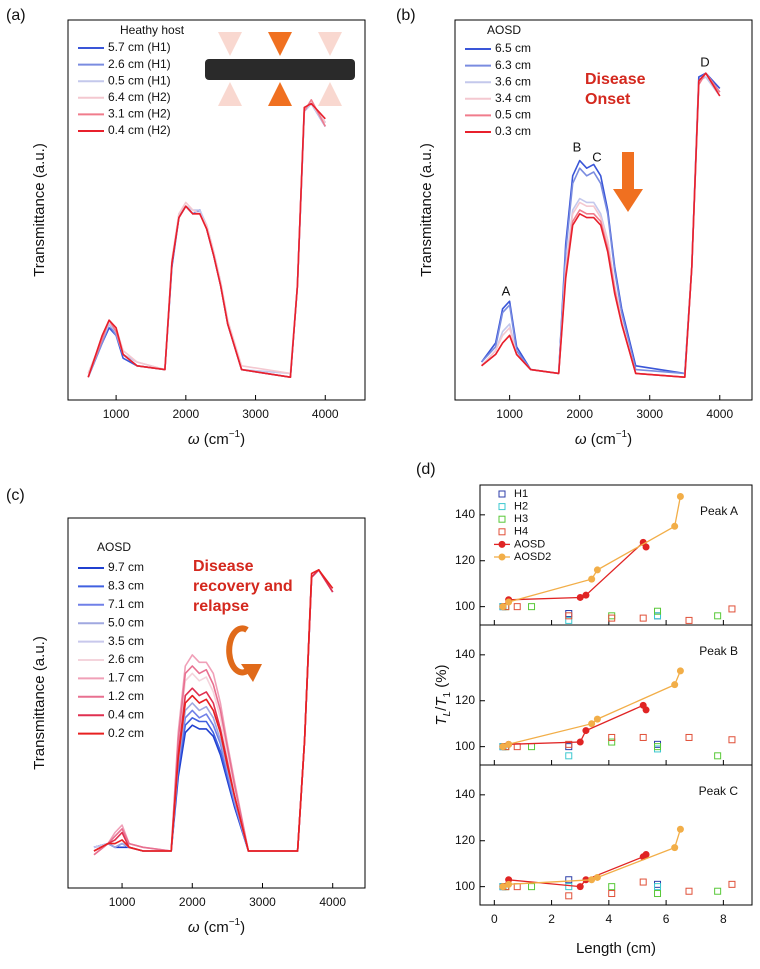 This screenshot has height=969, width=760. What do you see at coordinates (185, 414) in the screenshot?
I see `x-tick-label: 2000` at bounding box center [185, 414].